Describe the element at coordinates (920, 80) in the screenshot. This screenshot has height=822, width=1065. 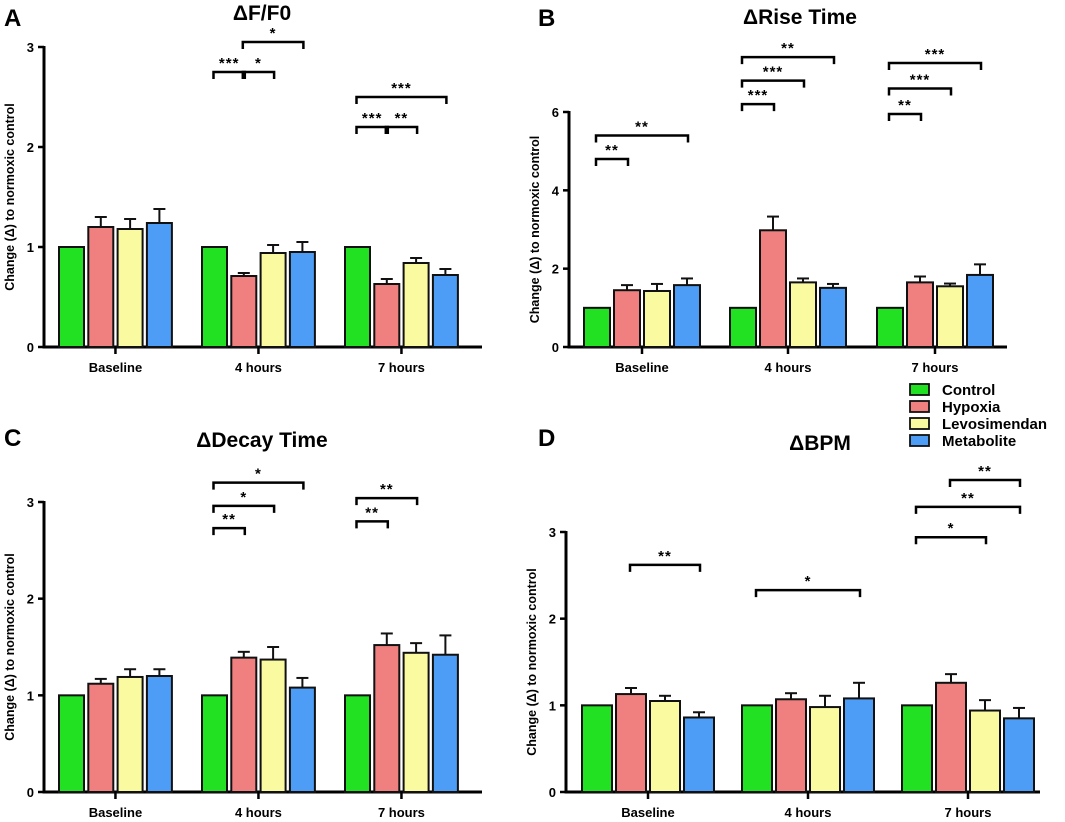
I see `significance-label: ***` at that location.